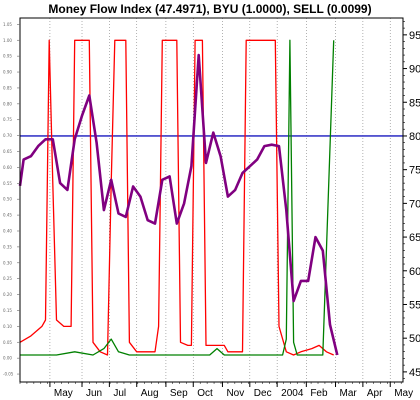  What do you see at coordinates (63, 393) in the screenshot?
I see `x-tick-label-0: May` at bounding box center [63, 393].